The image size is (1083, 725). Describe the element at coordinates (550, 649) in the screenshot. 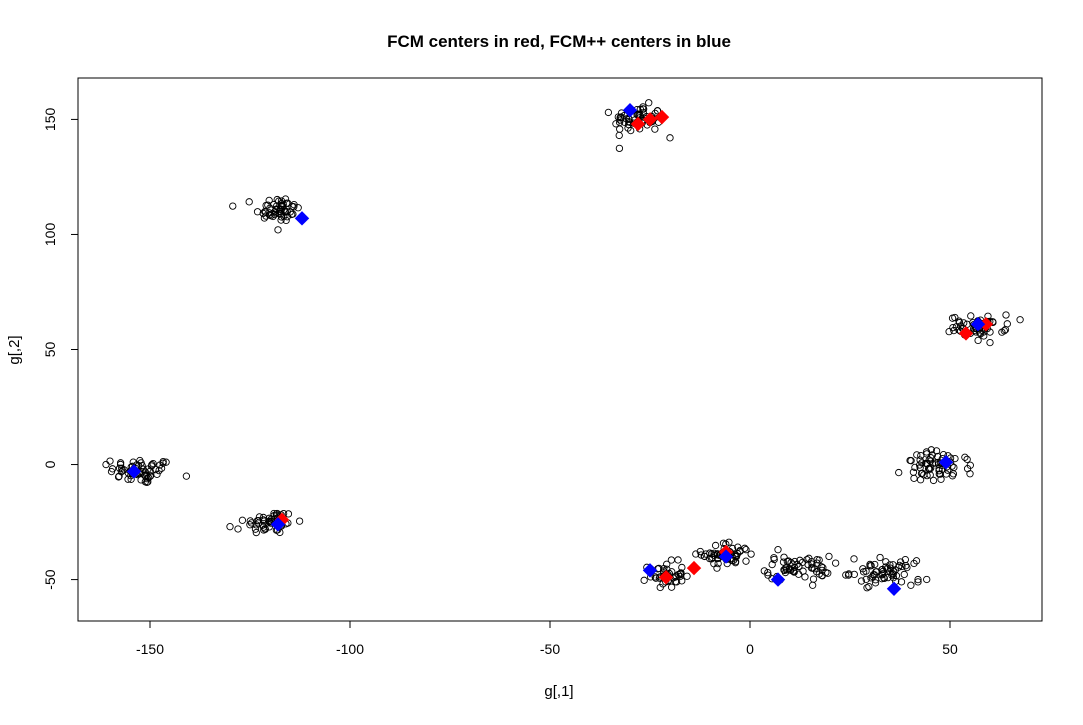

I see `x-tick-label: -50` at that location.